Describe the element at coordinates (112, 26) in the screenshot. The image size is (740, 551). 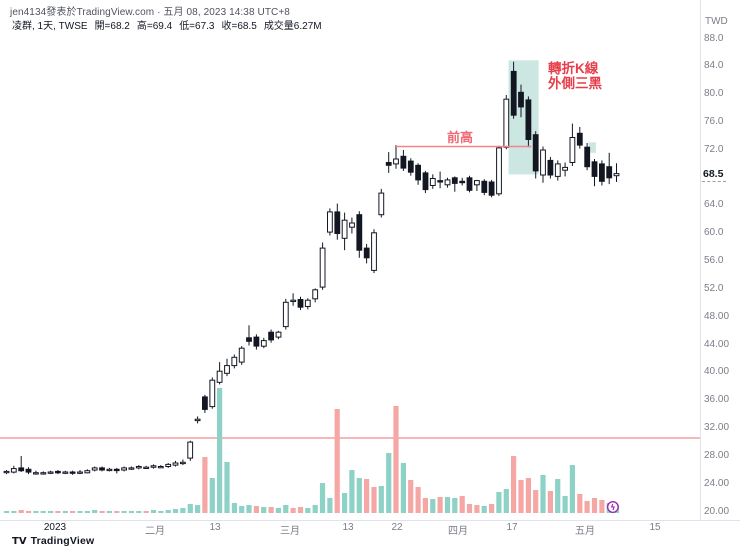
I see `ohlc-open: 開=68.2` at that location.